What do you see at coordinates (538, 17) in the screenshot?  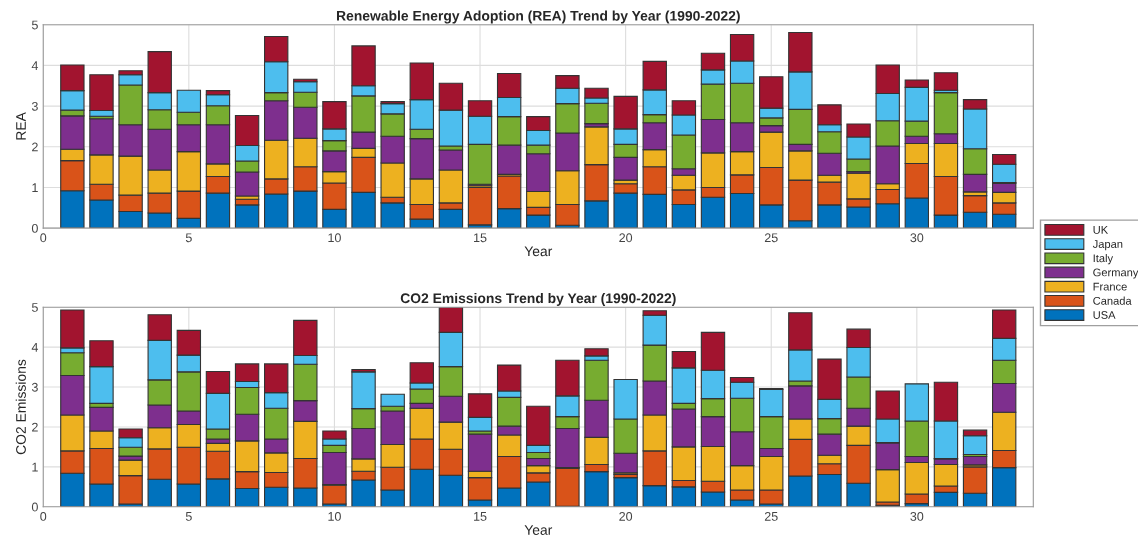 I see `chart-title: Renewable Energy Adoption (REA) Trend by Year (1990-2022)` at bounding box center [538, 17].